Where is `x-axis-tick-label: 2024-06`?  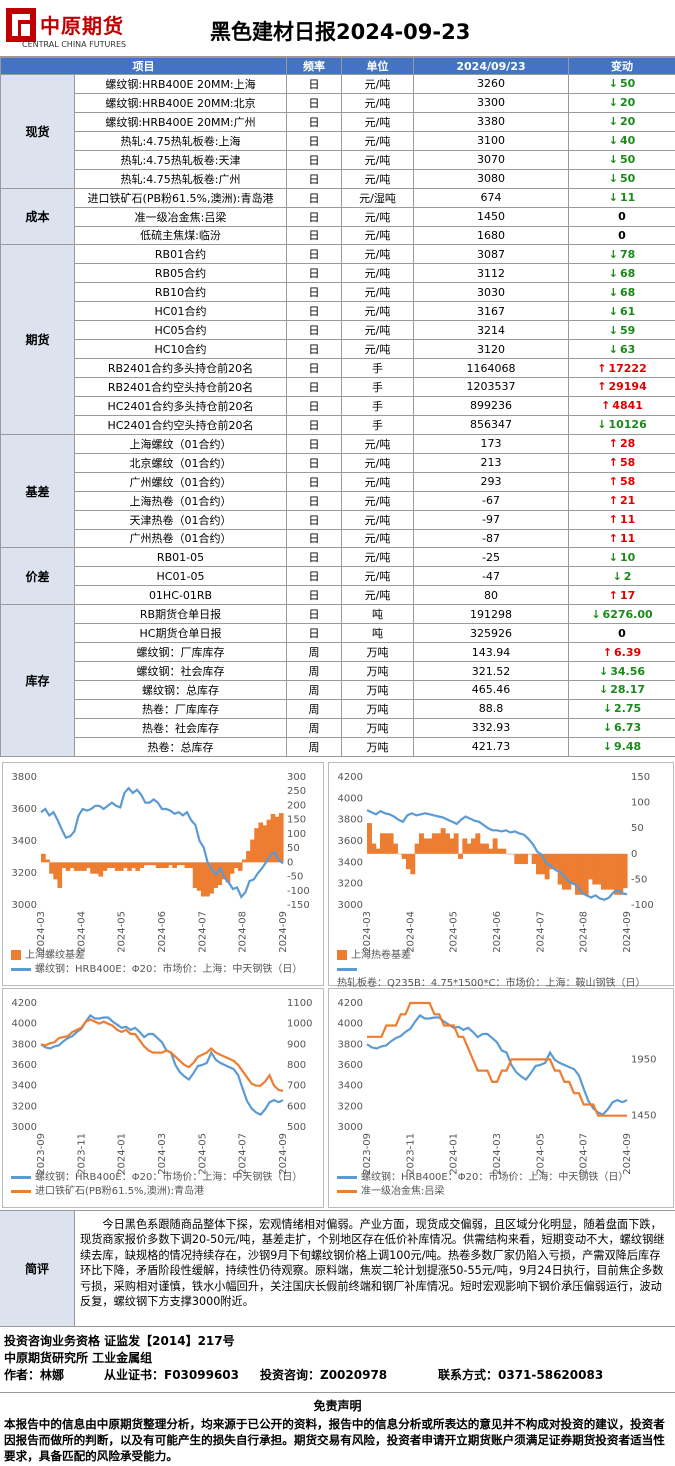 x-axis-tick-label: 2024-06 is located at coordinates (497, 932).